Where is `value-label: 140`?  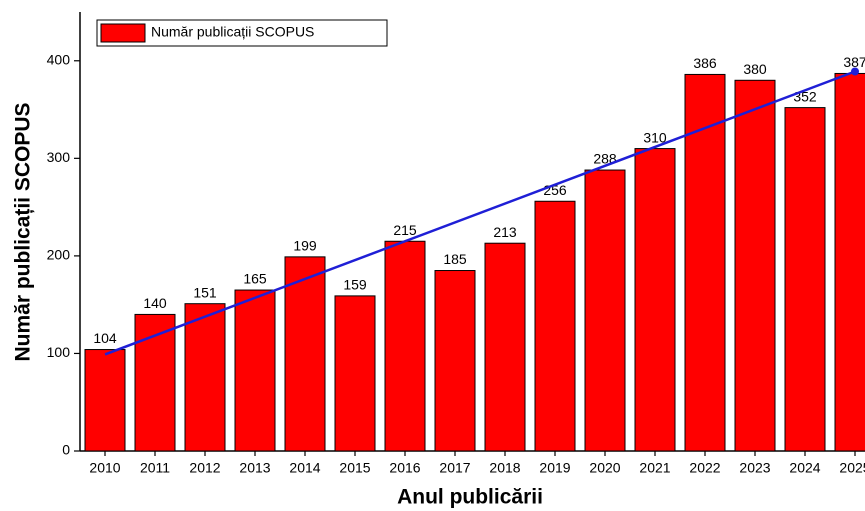
value-label: 140 is located at coordinates (155, 303).